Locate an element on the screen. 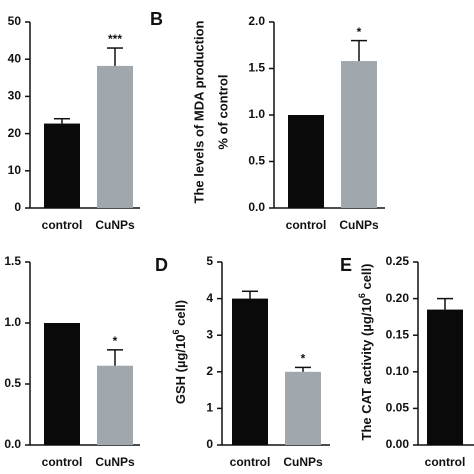 This screenshot has width=474, height=474. y-tick-label: 0.15 is located at coordinates (398, 334).